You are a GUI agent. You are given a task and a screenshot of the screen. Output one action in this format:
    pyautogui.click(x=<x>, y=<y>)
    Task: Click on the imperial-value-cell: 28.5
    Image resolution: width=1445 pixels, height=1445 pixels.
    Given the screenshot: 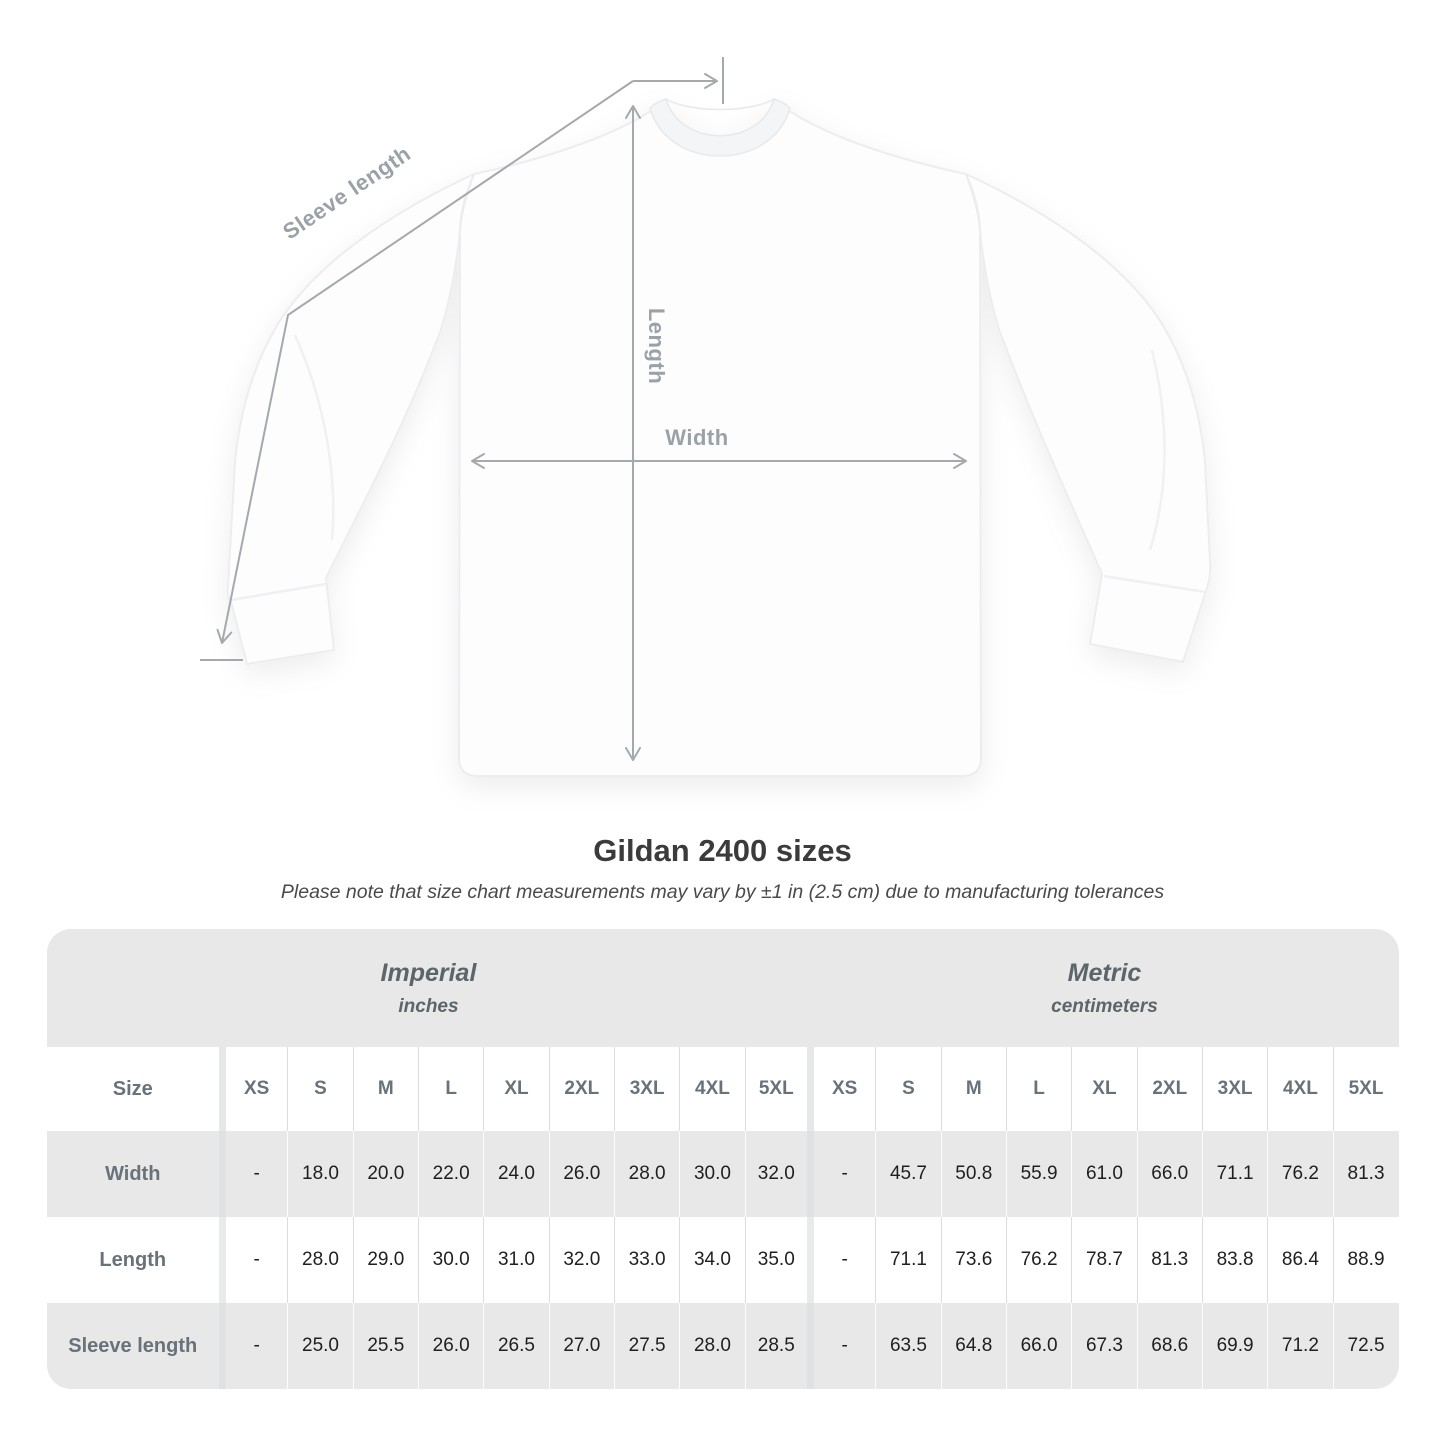 What is the action you would take?
    pyautogui.click(x=777, y=1346)
    